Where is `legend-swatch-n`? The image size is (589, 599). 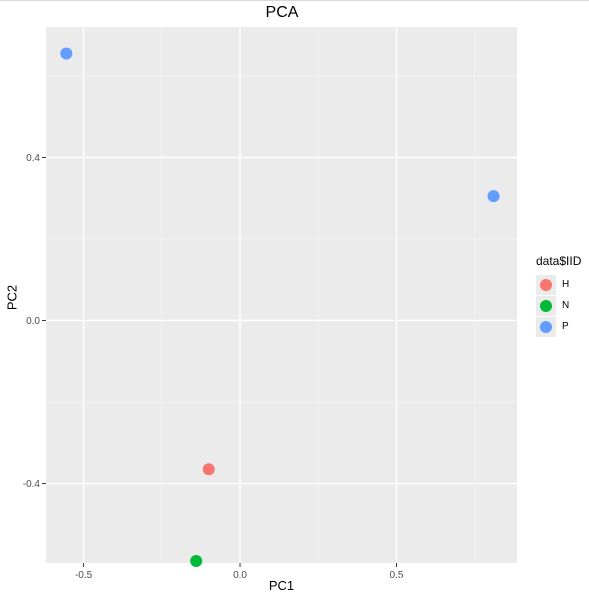
legend-swatch-n is located at coordinates (546, 305).